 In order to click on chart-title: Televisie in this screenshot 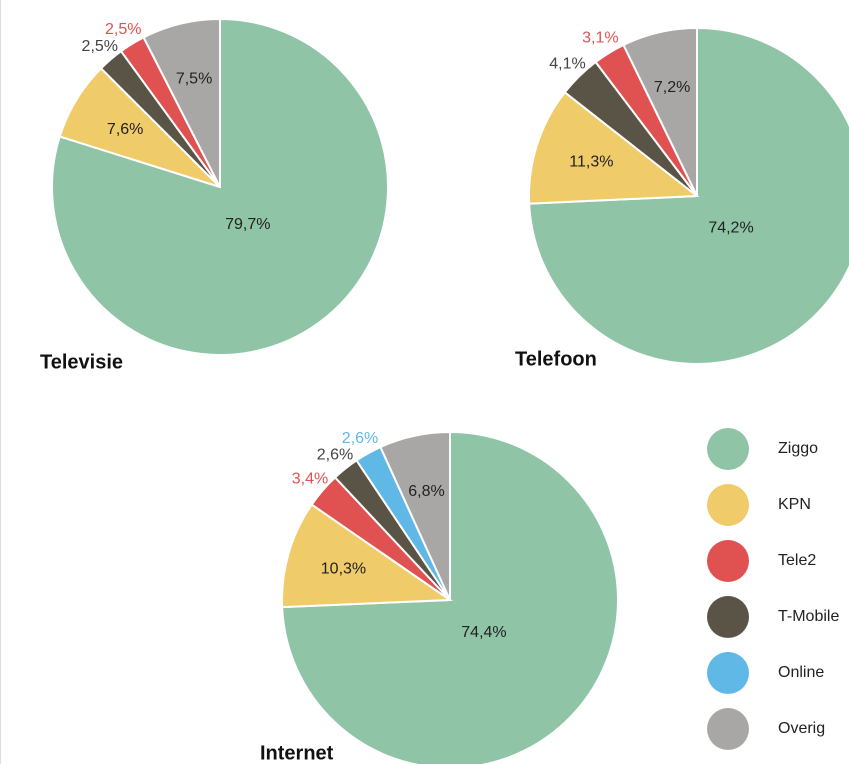, I will do `click(81, 362)`.